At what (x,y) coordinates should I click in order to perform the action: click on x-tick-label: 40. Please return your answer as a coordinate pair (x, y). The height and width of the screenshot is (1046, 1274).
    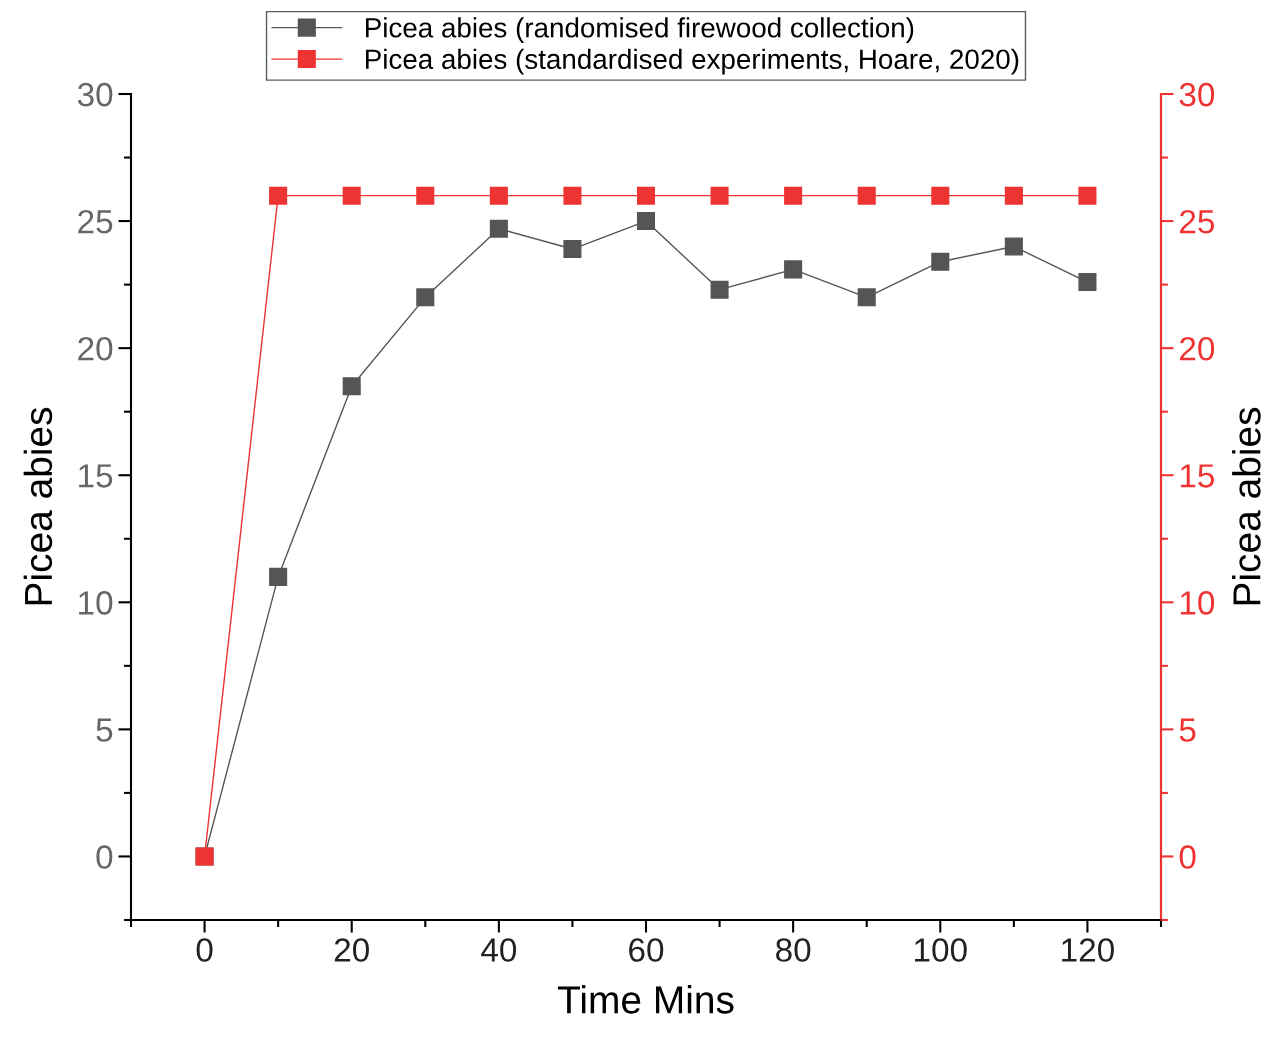
    Looking at the image, I should click on (499, 950).